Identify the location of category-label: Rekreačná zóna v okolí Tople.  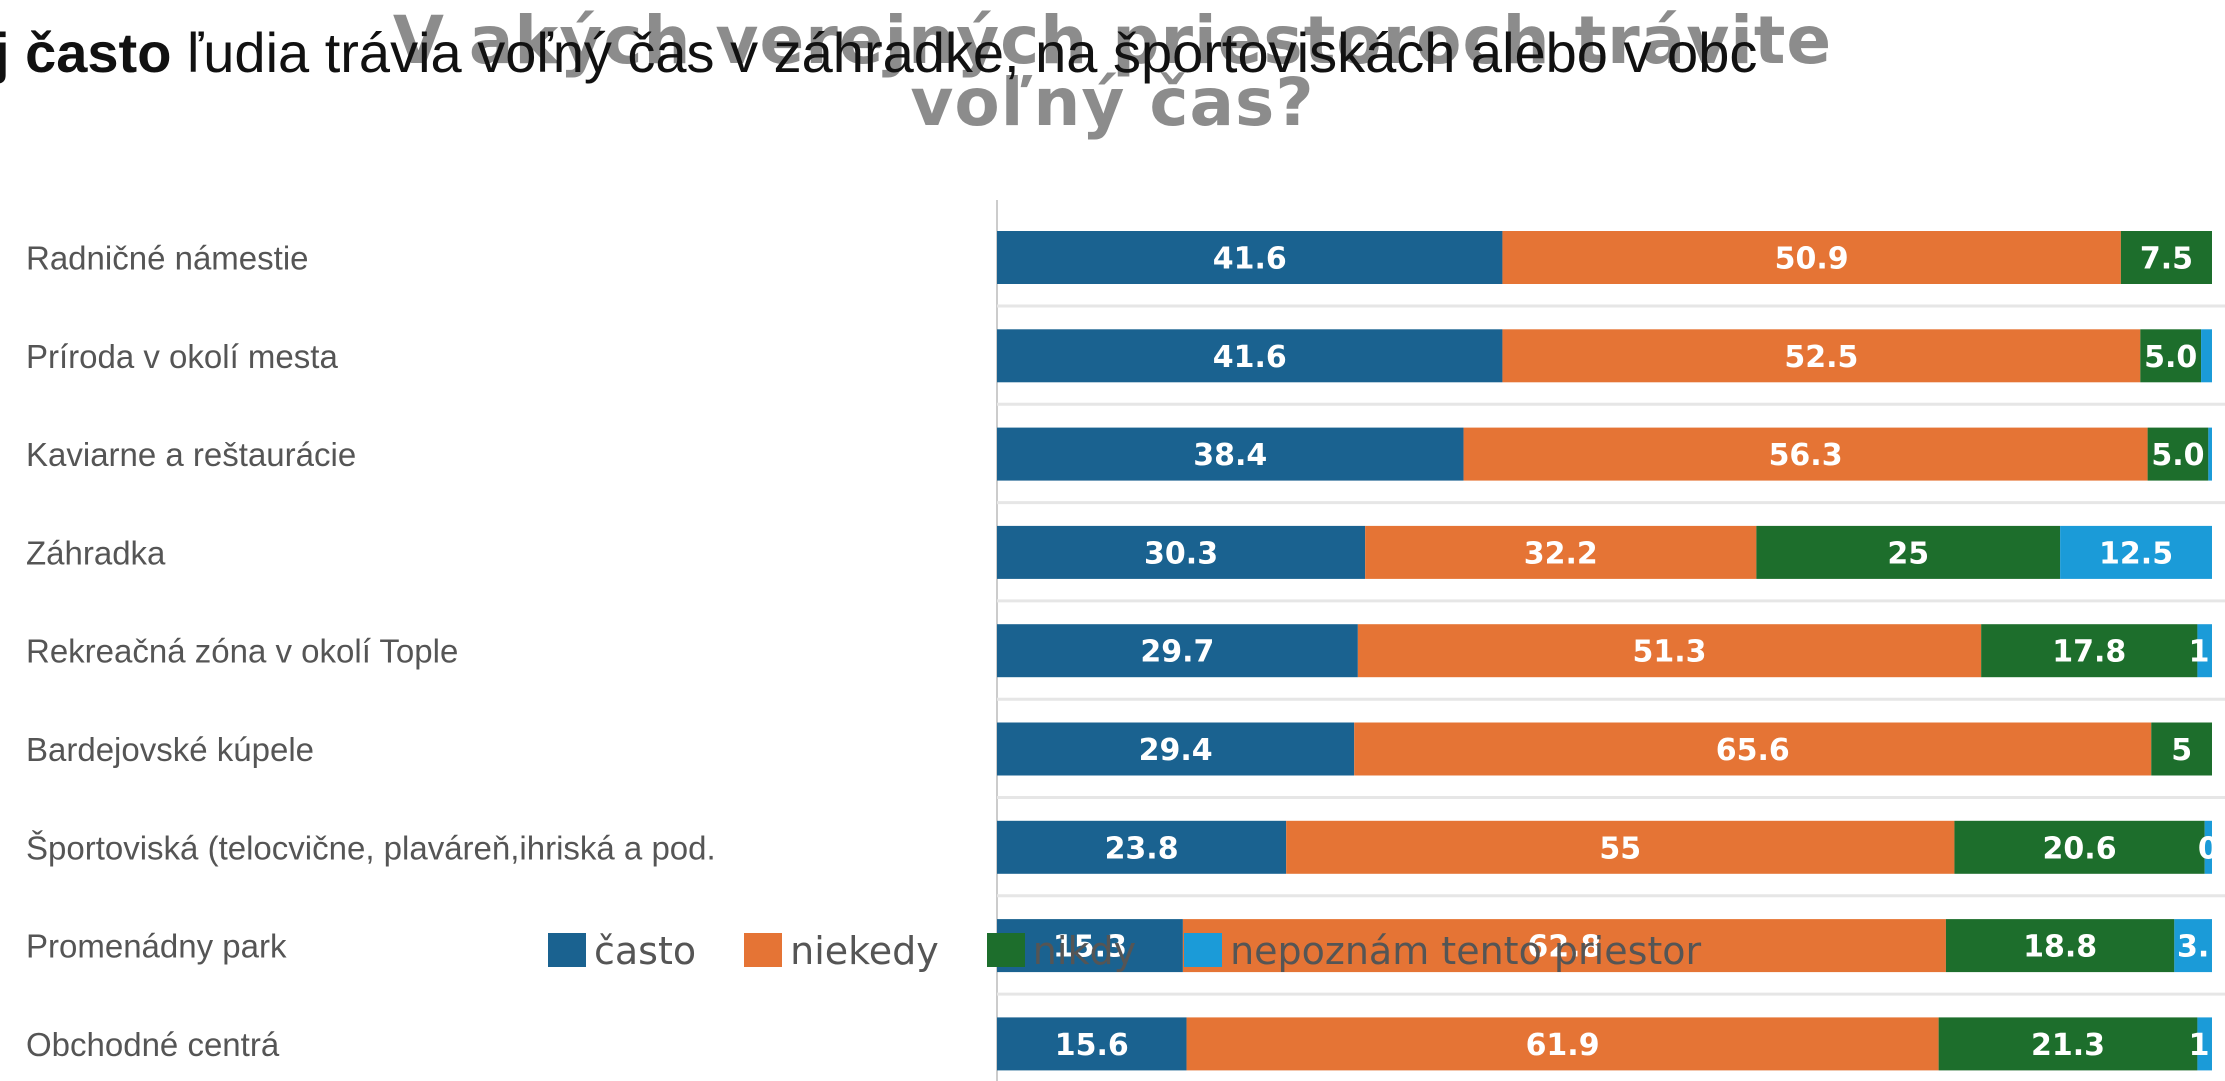
(242, 651).